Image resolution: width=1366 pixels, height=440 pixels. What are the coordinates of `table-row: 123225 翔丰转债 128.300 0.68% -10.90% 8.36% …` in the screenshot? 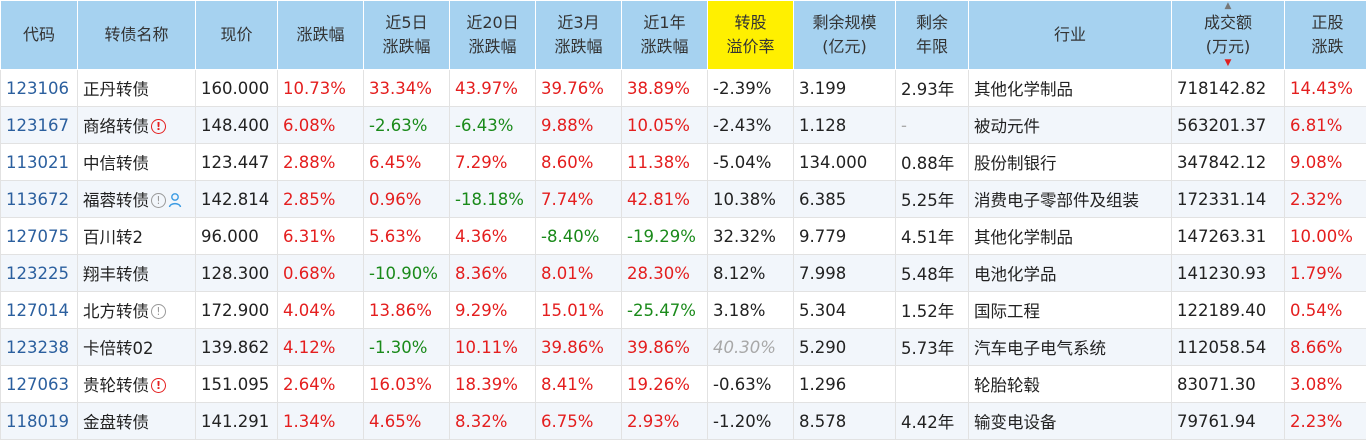 It's located at (683, 273).